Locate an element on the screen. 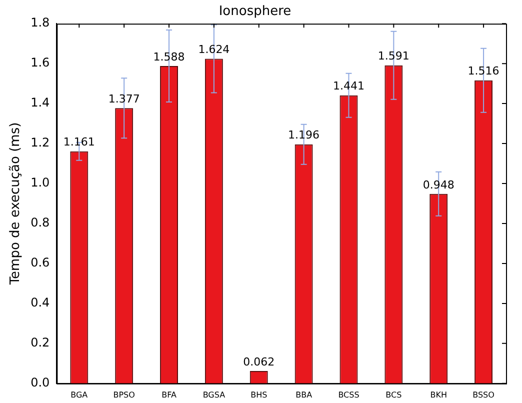 The height and width of the screenshot is (403, 522). chart-title: Ionosphere is located at coordinates (255, 12).